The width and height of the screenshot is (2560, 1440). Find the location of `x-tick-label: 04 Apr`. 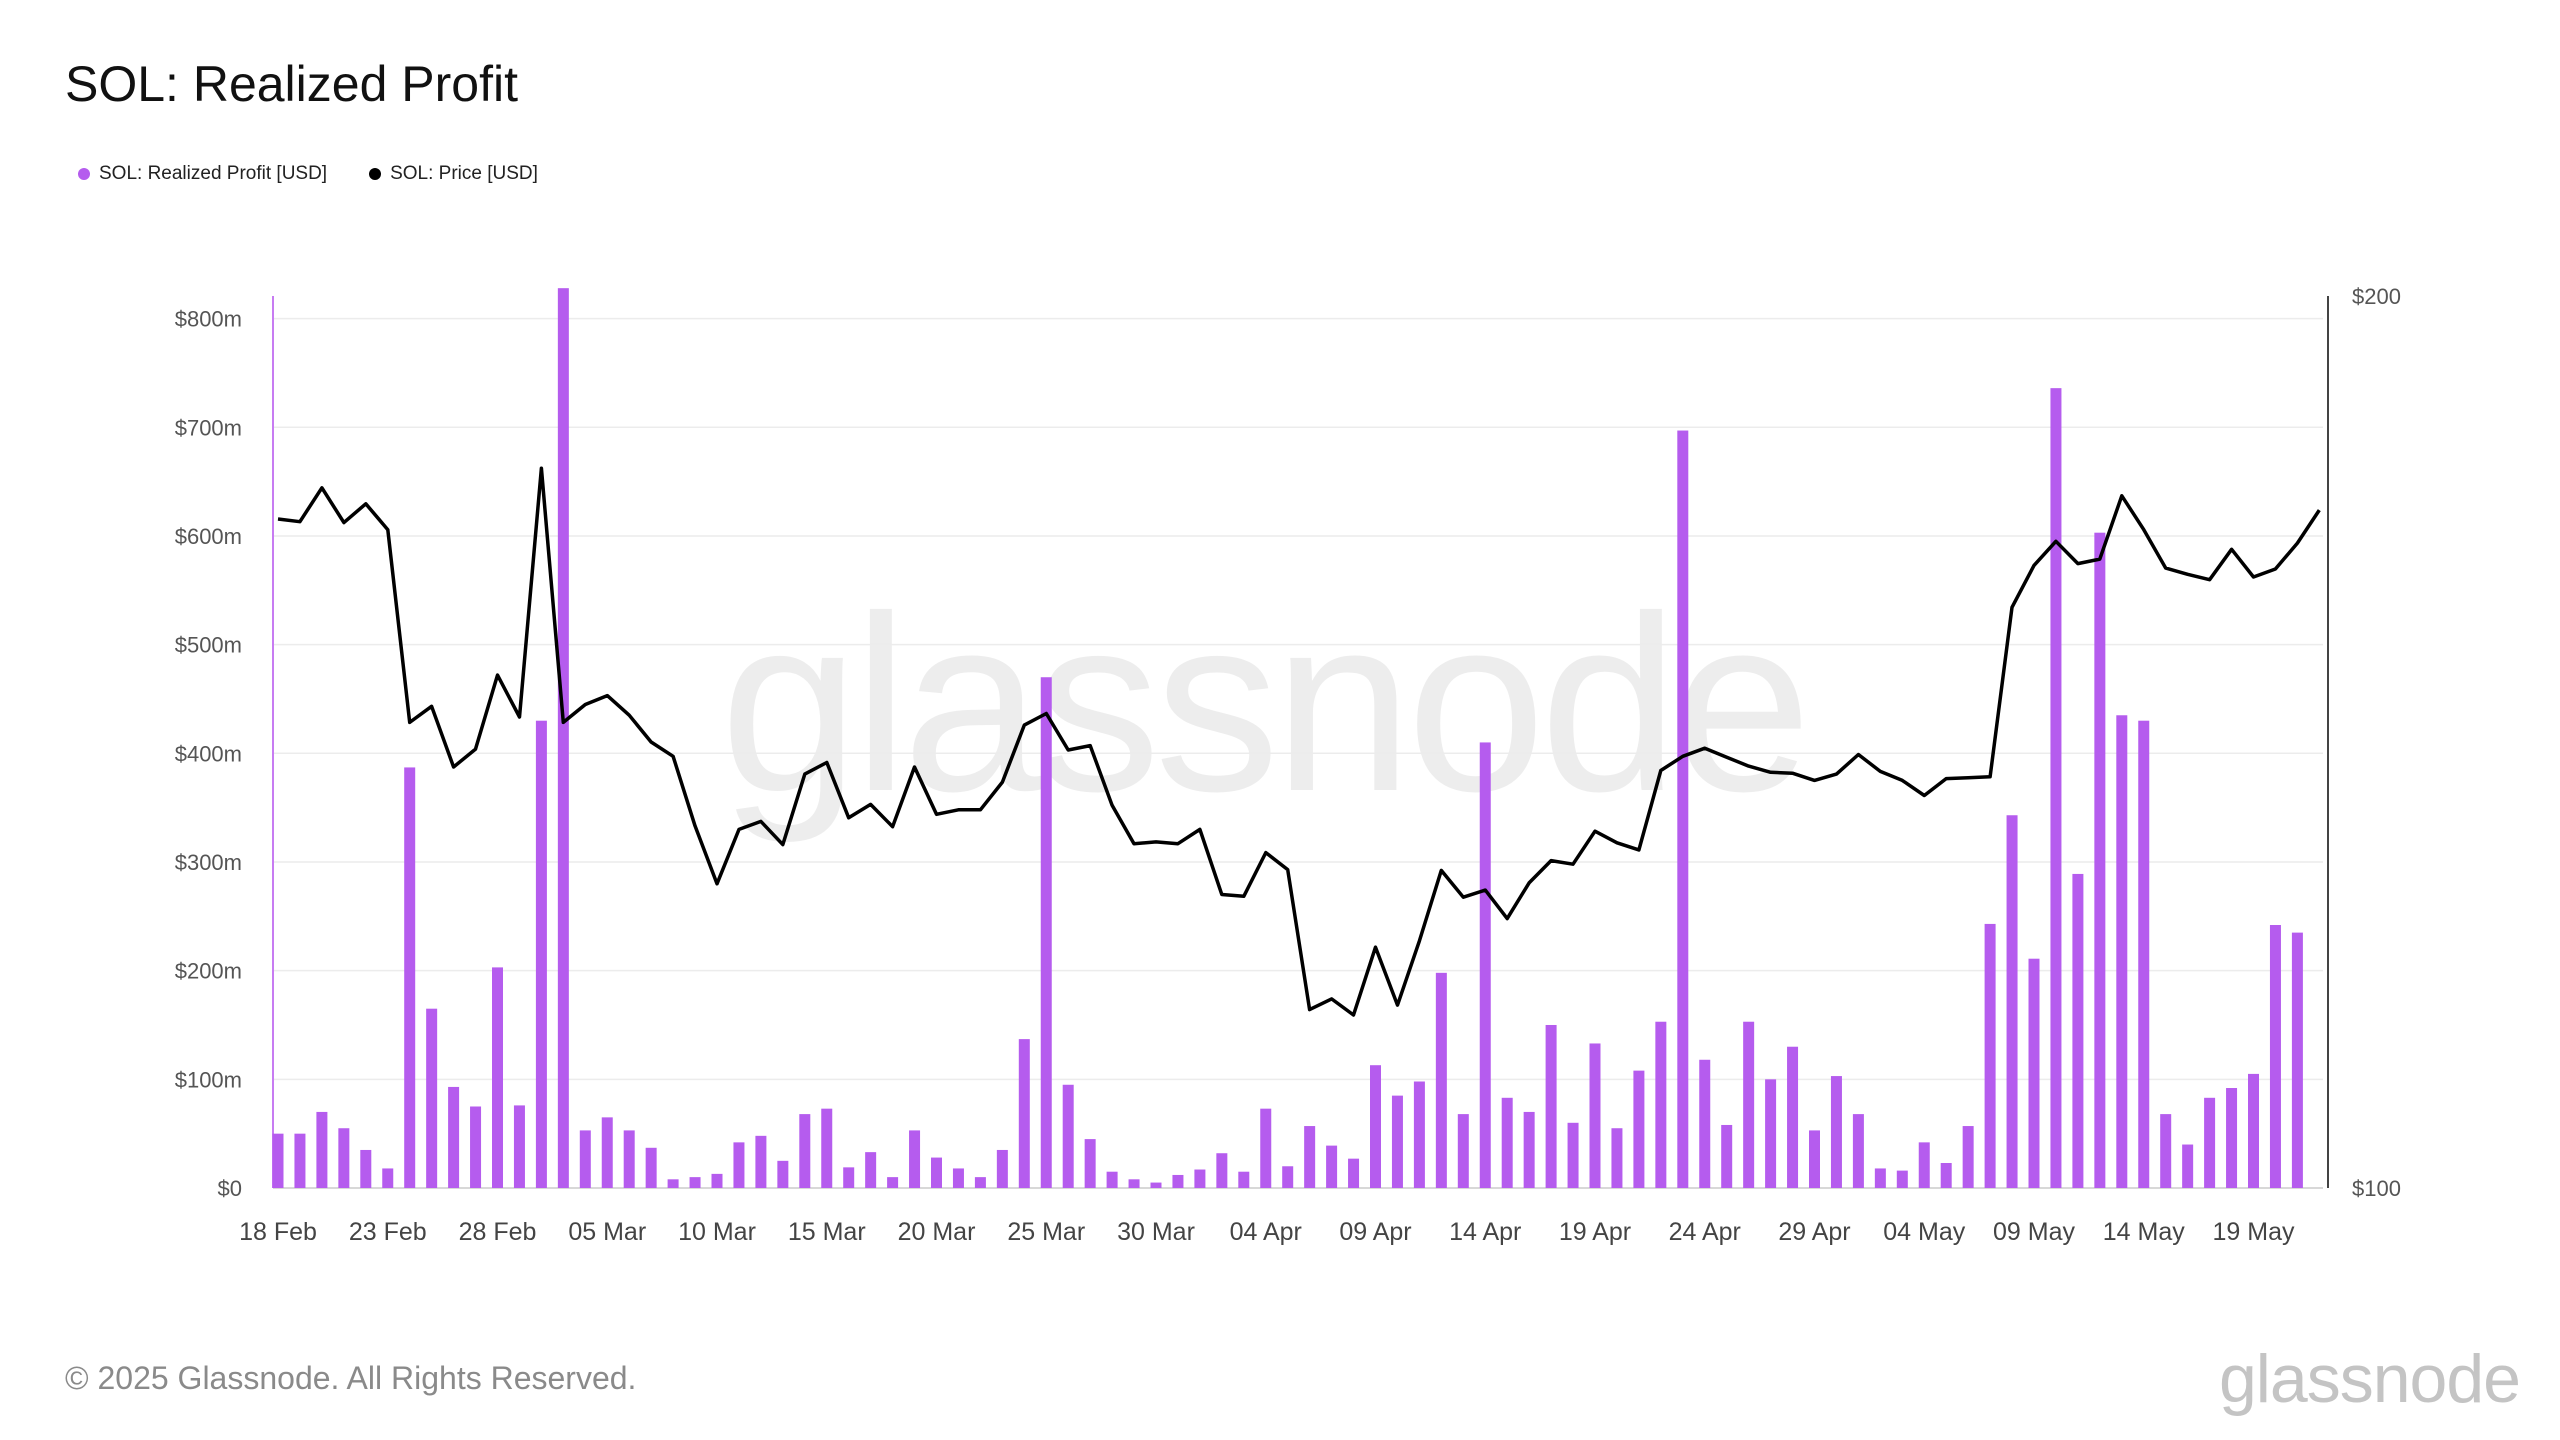

x-tick-label: 04 Apr is located at coordinates (1266, 1232).